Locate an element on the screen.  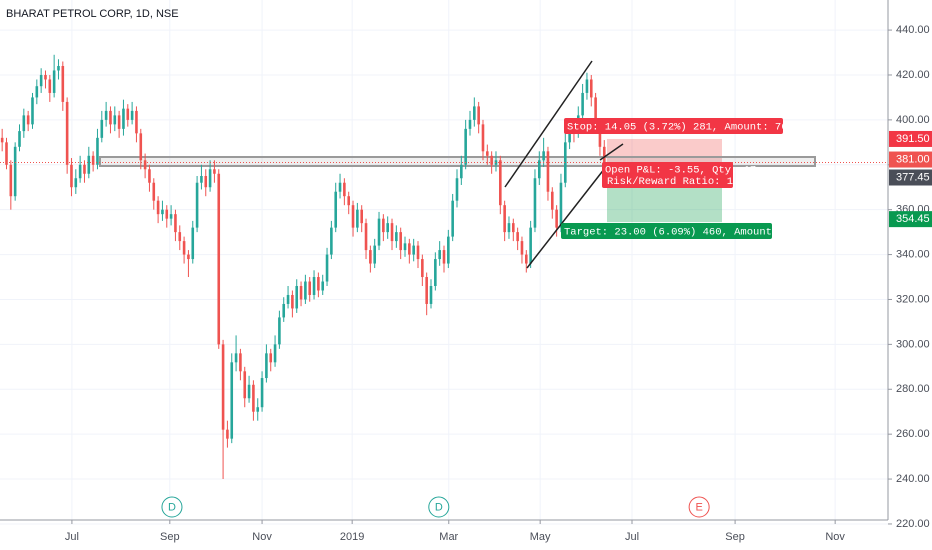
x-tick-label: Jul is located at coordinates (72, 537).